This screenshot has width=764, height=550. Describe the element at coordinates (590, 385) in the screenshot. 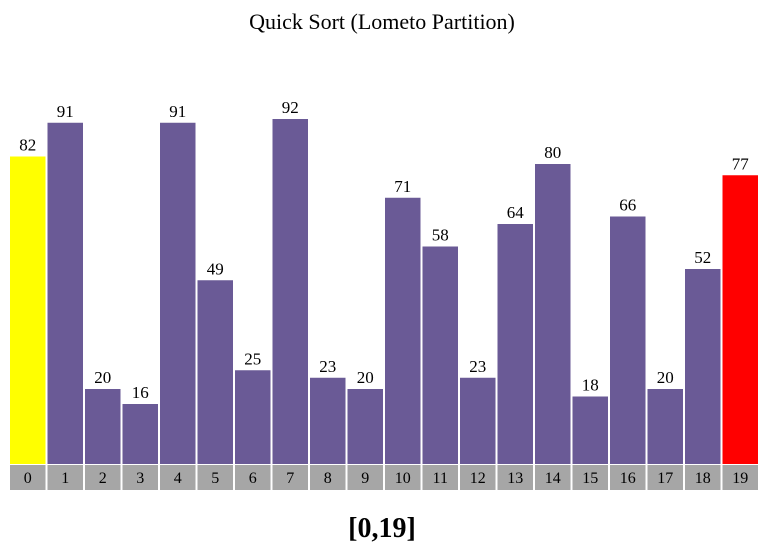

I see `value-label-15: 18` at that location.